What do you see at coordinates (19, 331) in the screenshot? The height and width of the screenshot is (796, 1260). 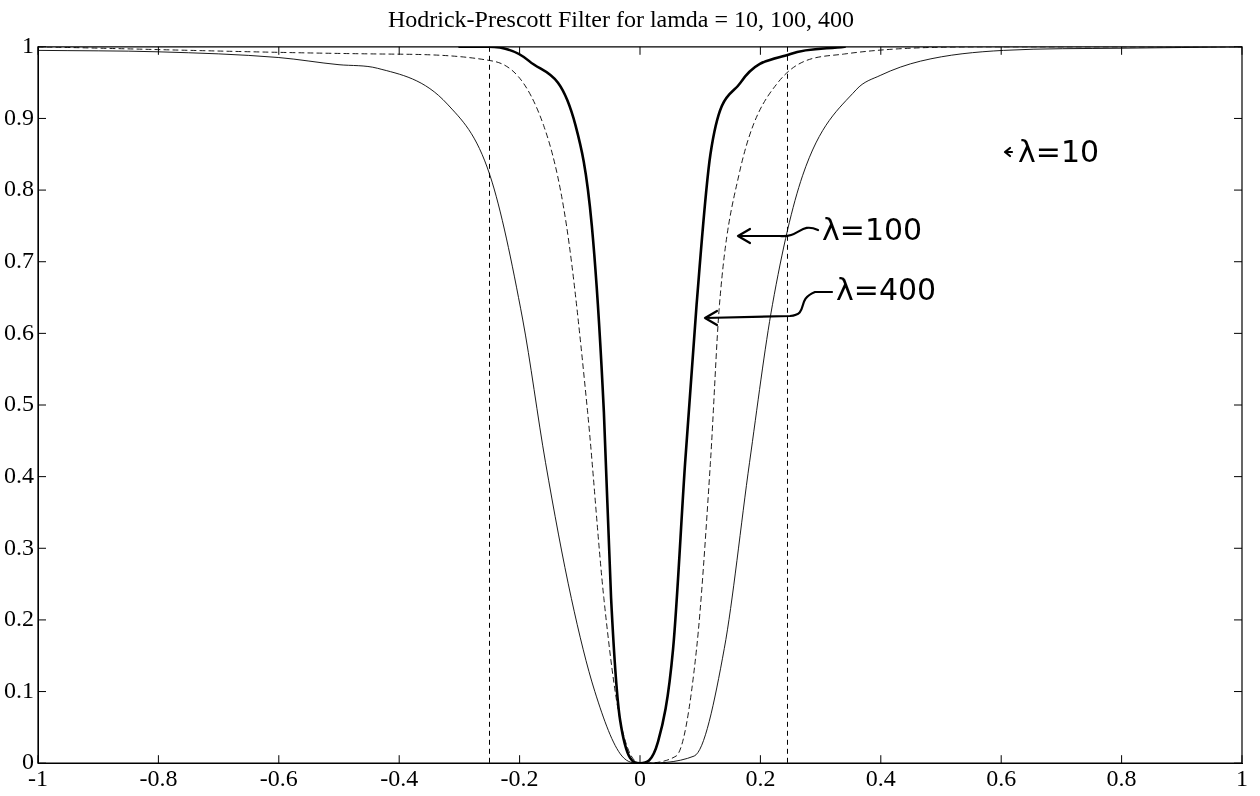 I see `y-tick-label: 0.6` at bounding box center [19, 331].